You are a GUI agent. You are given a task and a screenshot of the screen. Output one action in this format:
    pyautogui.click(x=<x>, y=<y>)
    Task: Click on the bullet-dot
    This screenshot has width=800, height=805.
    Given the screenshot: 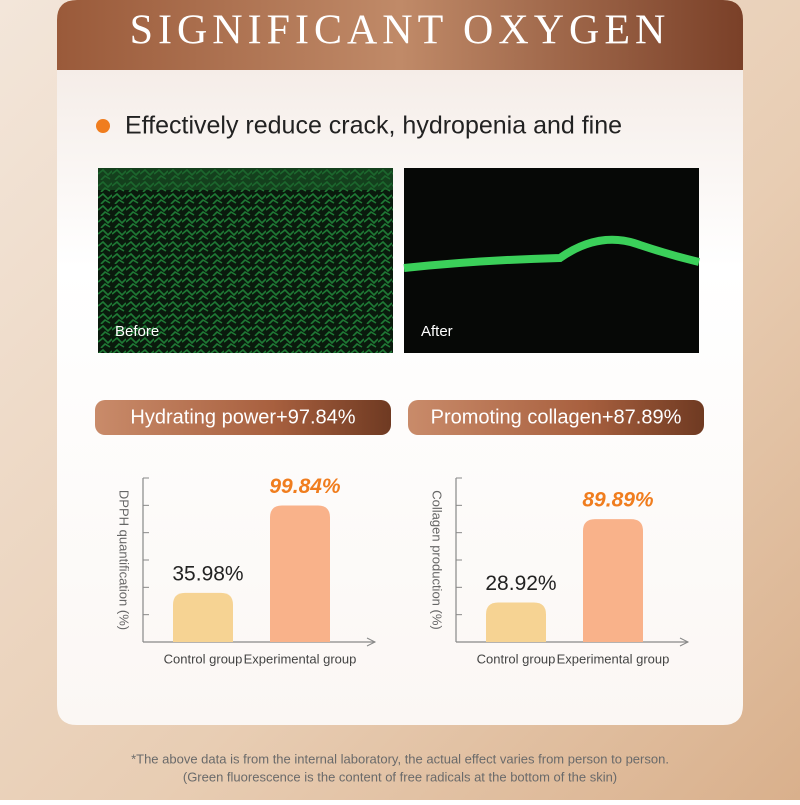 What is the action you would take?
    pyautogui.click(x=103, y=126)
    